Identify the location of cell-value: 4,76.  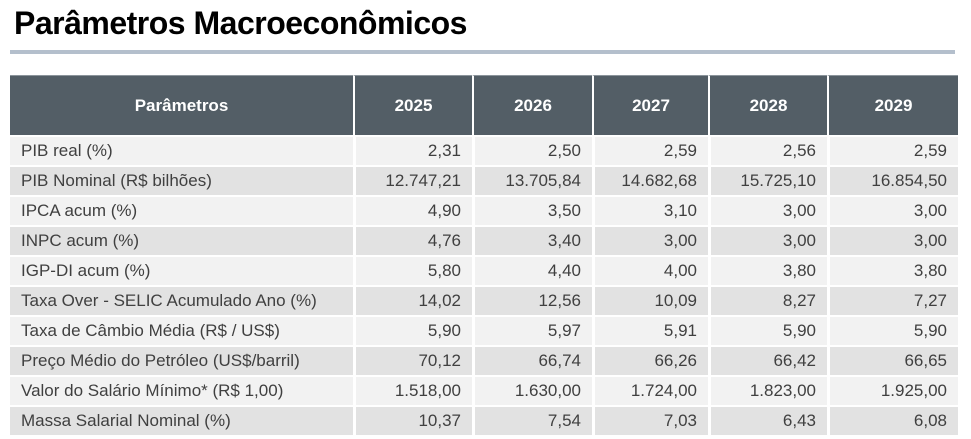
(412, 240).